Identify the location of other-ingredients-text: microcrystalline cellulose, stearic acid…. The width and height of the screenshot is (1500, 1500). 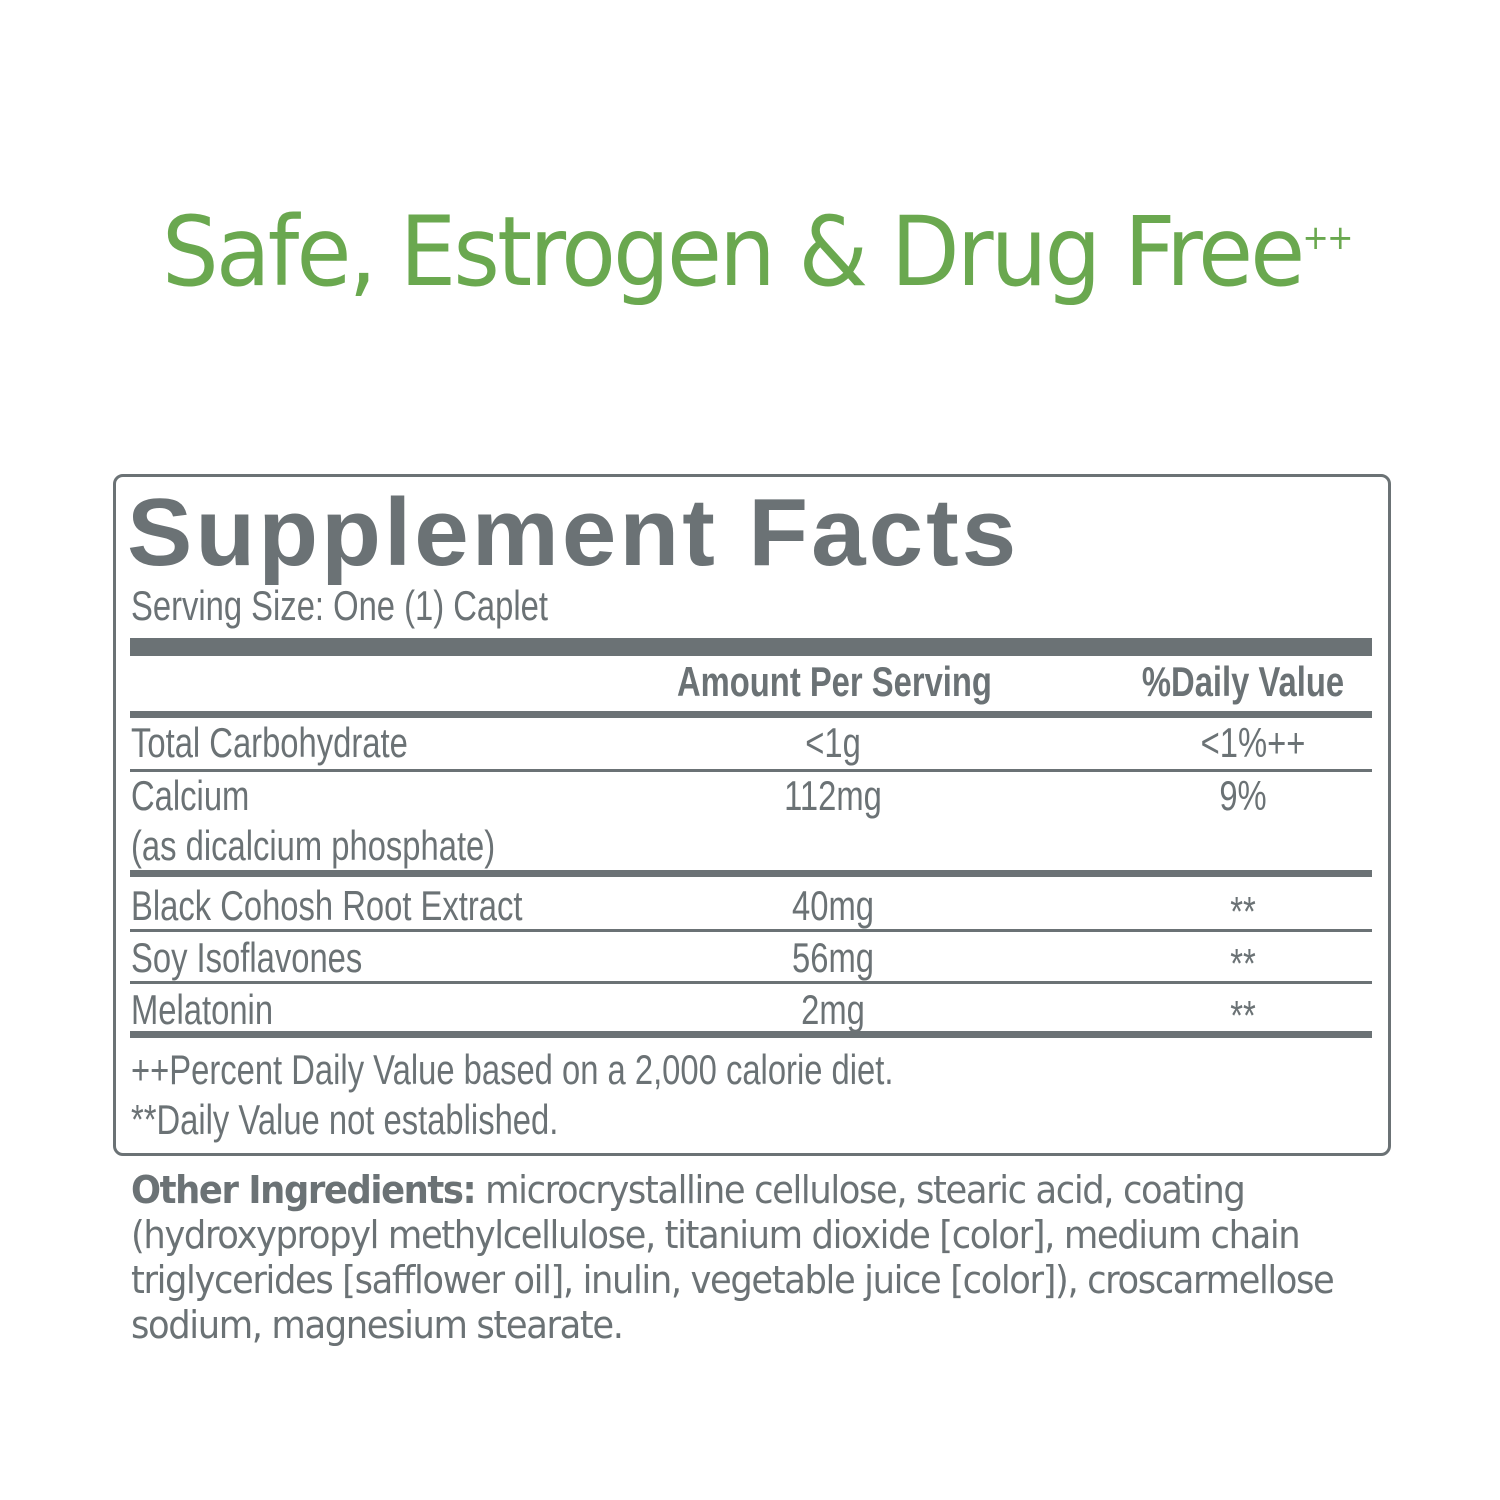
(733, 1257).